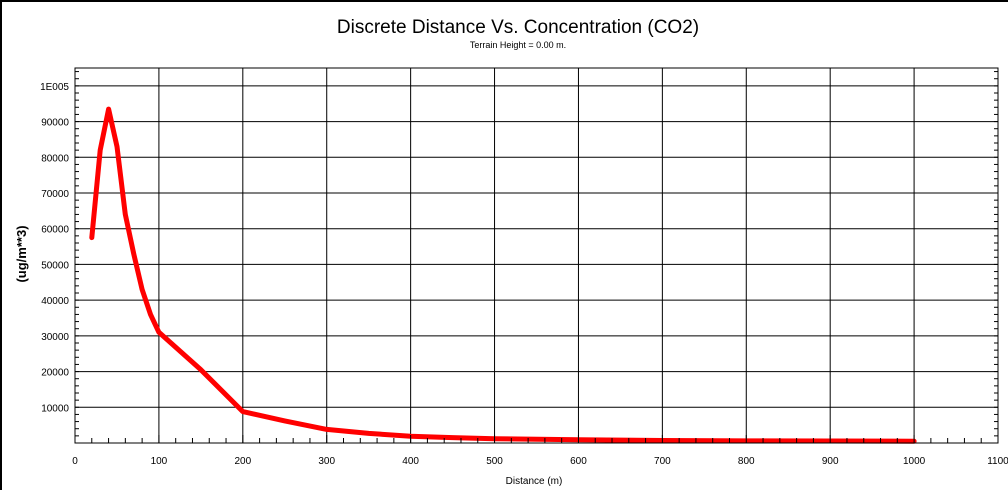 The width and height of the screenshot is (1008, 492). Describe the element at coordinates (518, 45) in the screenshot. I see `chart-subtitle: Terrain Height = 0.00 m.` at that location.